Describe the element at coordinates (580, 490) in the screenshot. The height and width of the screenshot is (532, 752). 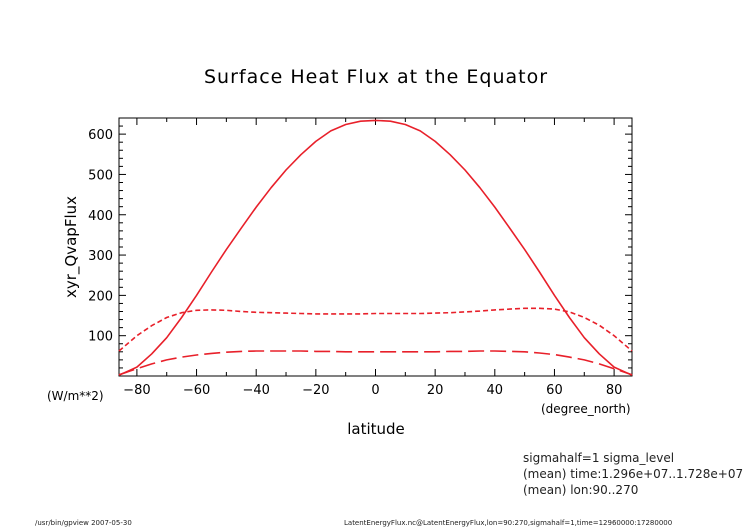
I see `annotation-lon-mean: (mean) lon:90..270` at that location.